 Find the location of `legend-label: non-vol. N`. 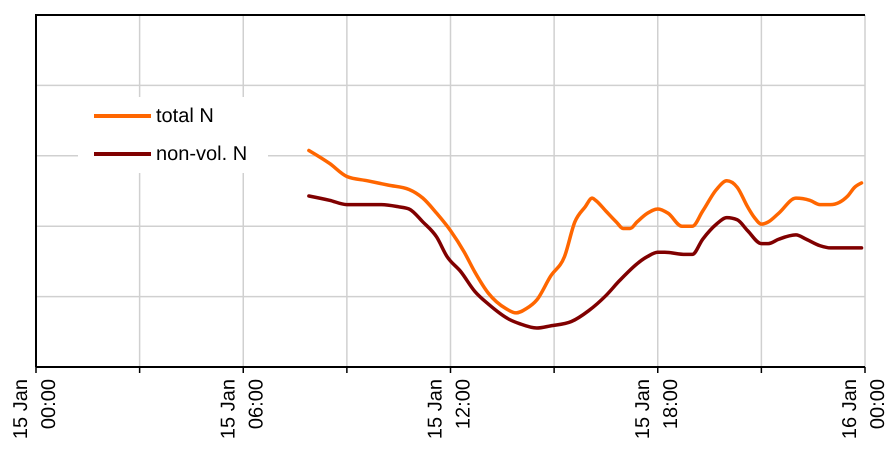

legend-label: non-vol. N is located at coordinates (202, 154).